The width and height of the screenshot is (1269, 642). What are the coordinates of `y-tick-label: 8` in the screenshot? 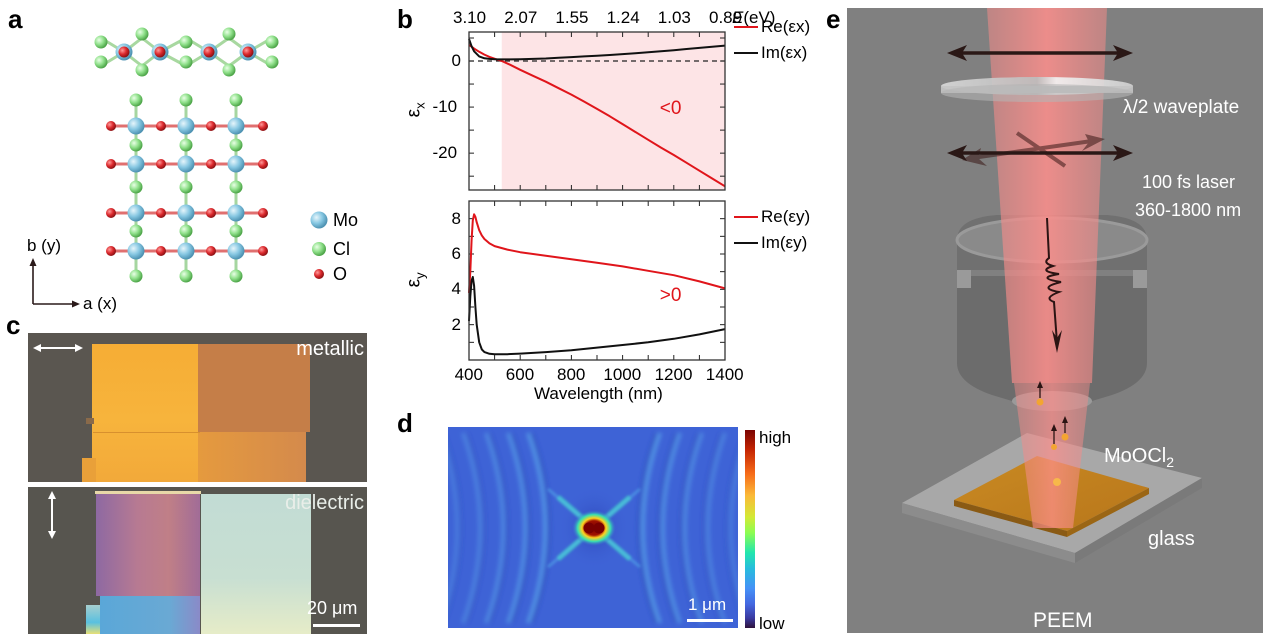 It's located at (456, 218).